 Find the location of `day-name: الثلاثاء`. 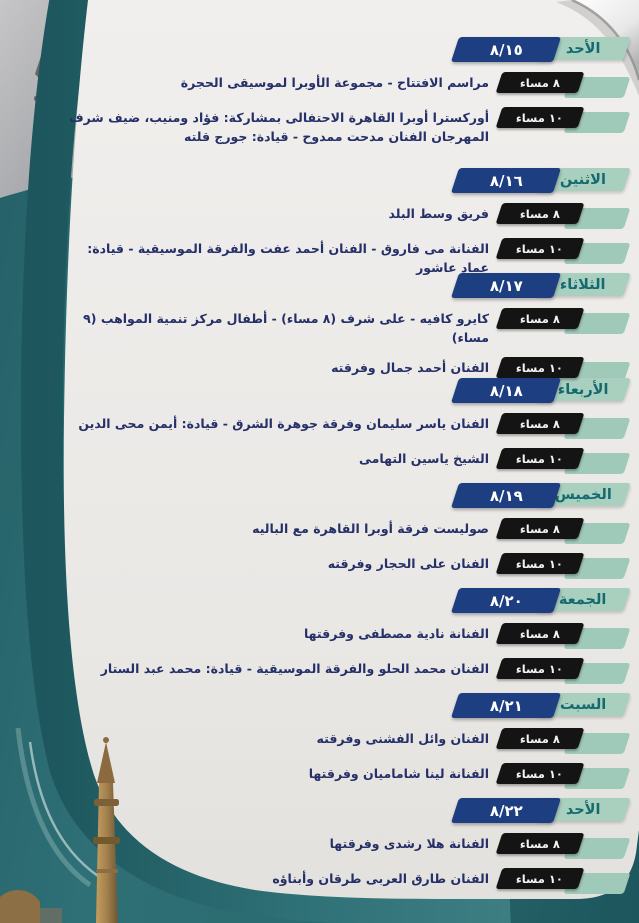

day-name: الثلاثاء is located at coordinates (583, 284).